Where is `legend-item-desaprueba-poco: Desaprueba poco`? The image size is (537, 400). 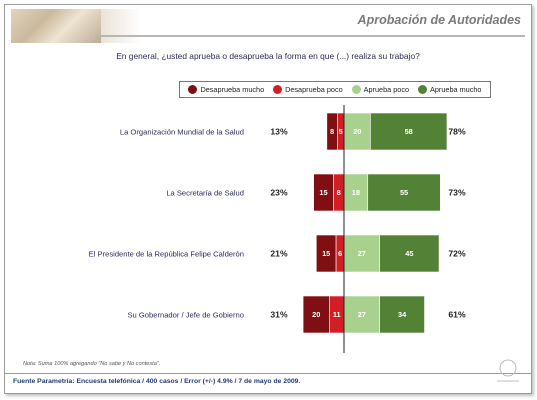
legend-item-desaprueba-poco: Desaprueba poco is located at coordinates (308, 89).